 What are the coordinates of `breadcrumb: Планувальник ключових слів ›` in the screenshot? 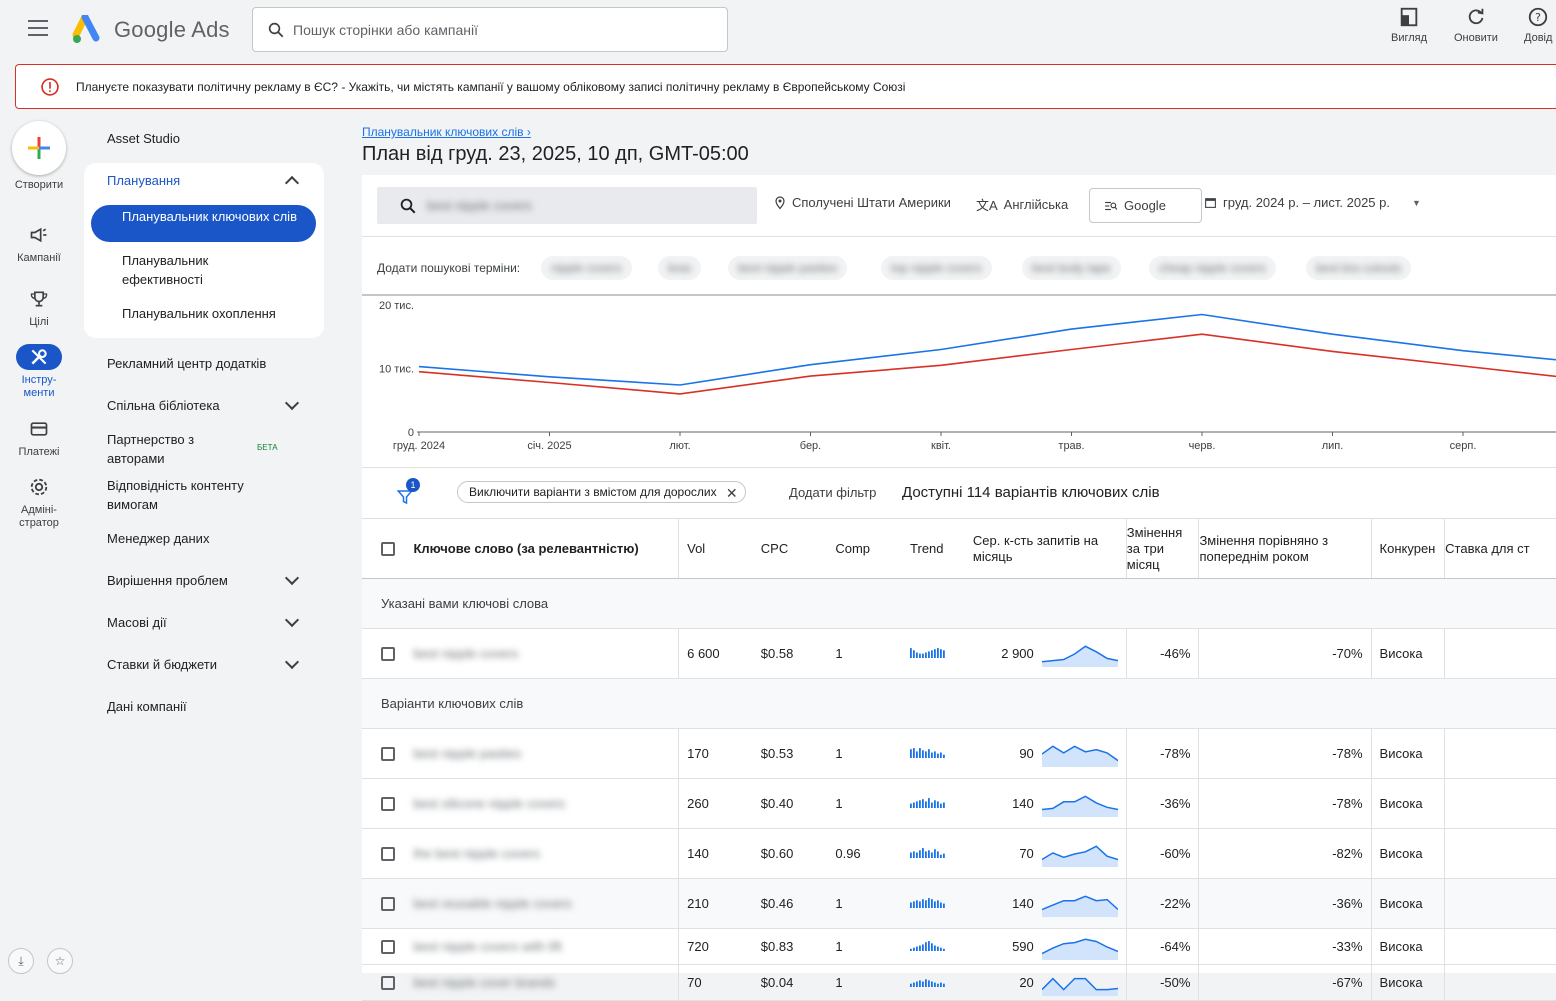 It's located at (446, 132).